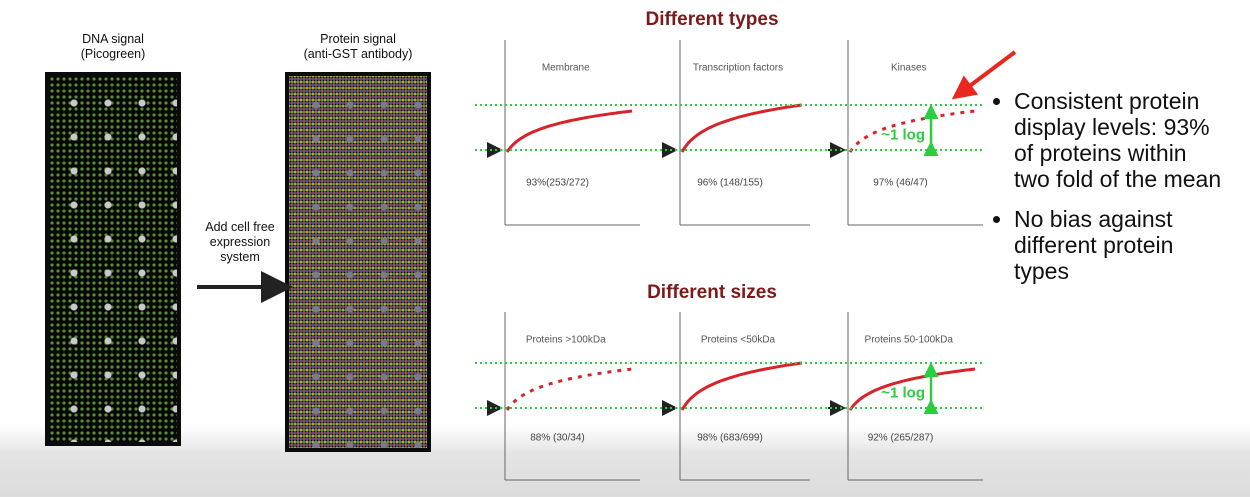 The image size is (1250, 497). Describe the element at coordinates (557, 183) in the screenshot. I see `panel-stat: 93%(253/272)` at that location.